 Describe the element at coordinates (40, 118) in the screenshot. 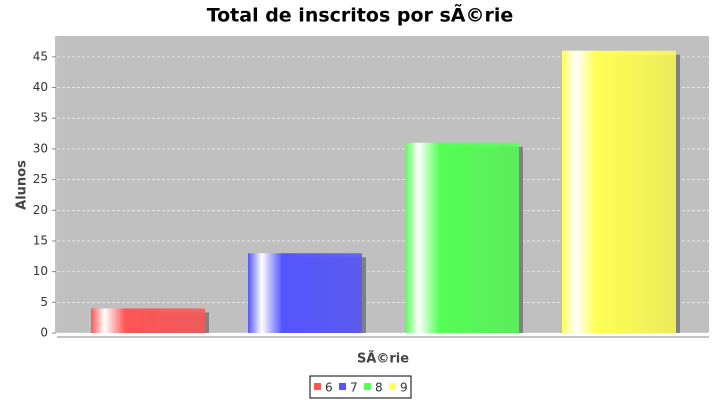

I see `y-tick-label: 35` at that location.